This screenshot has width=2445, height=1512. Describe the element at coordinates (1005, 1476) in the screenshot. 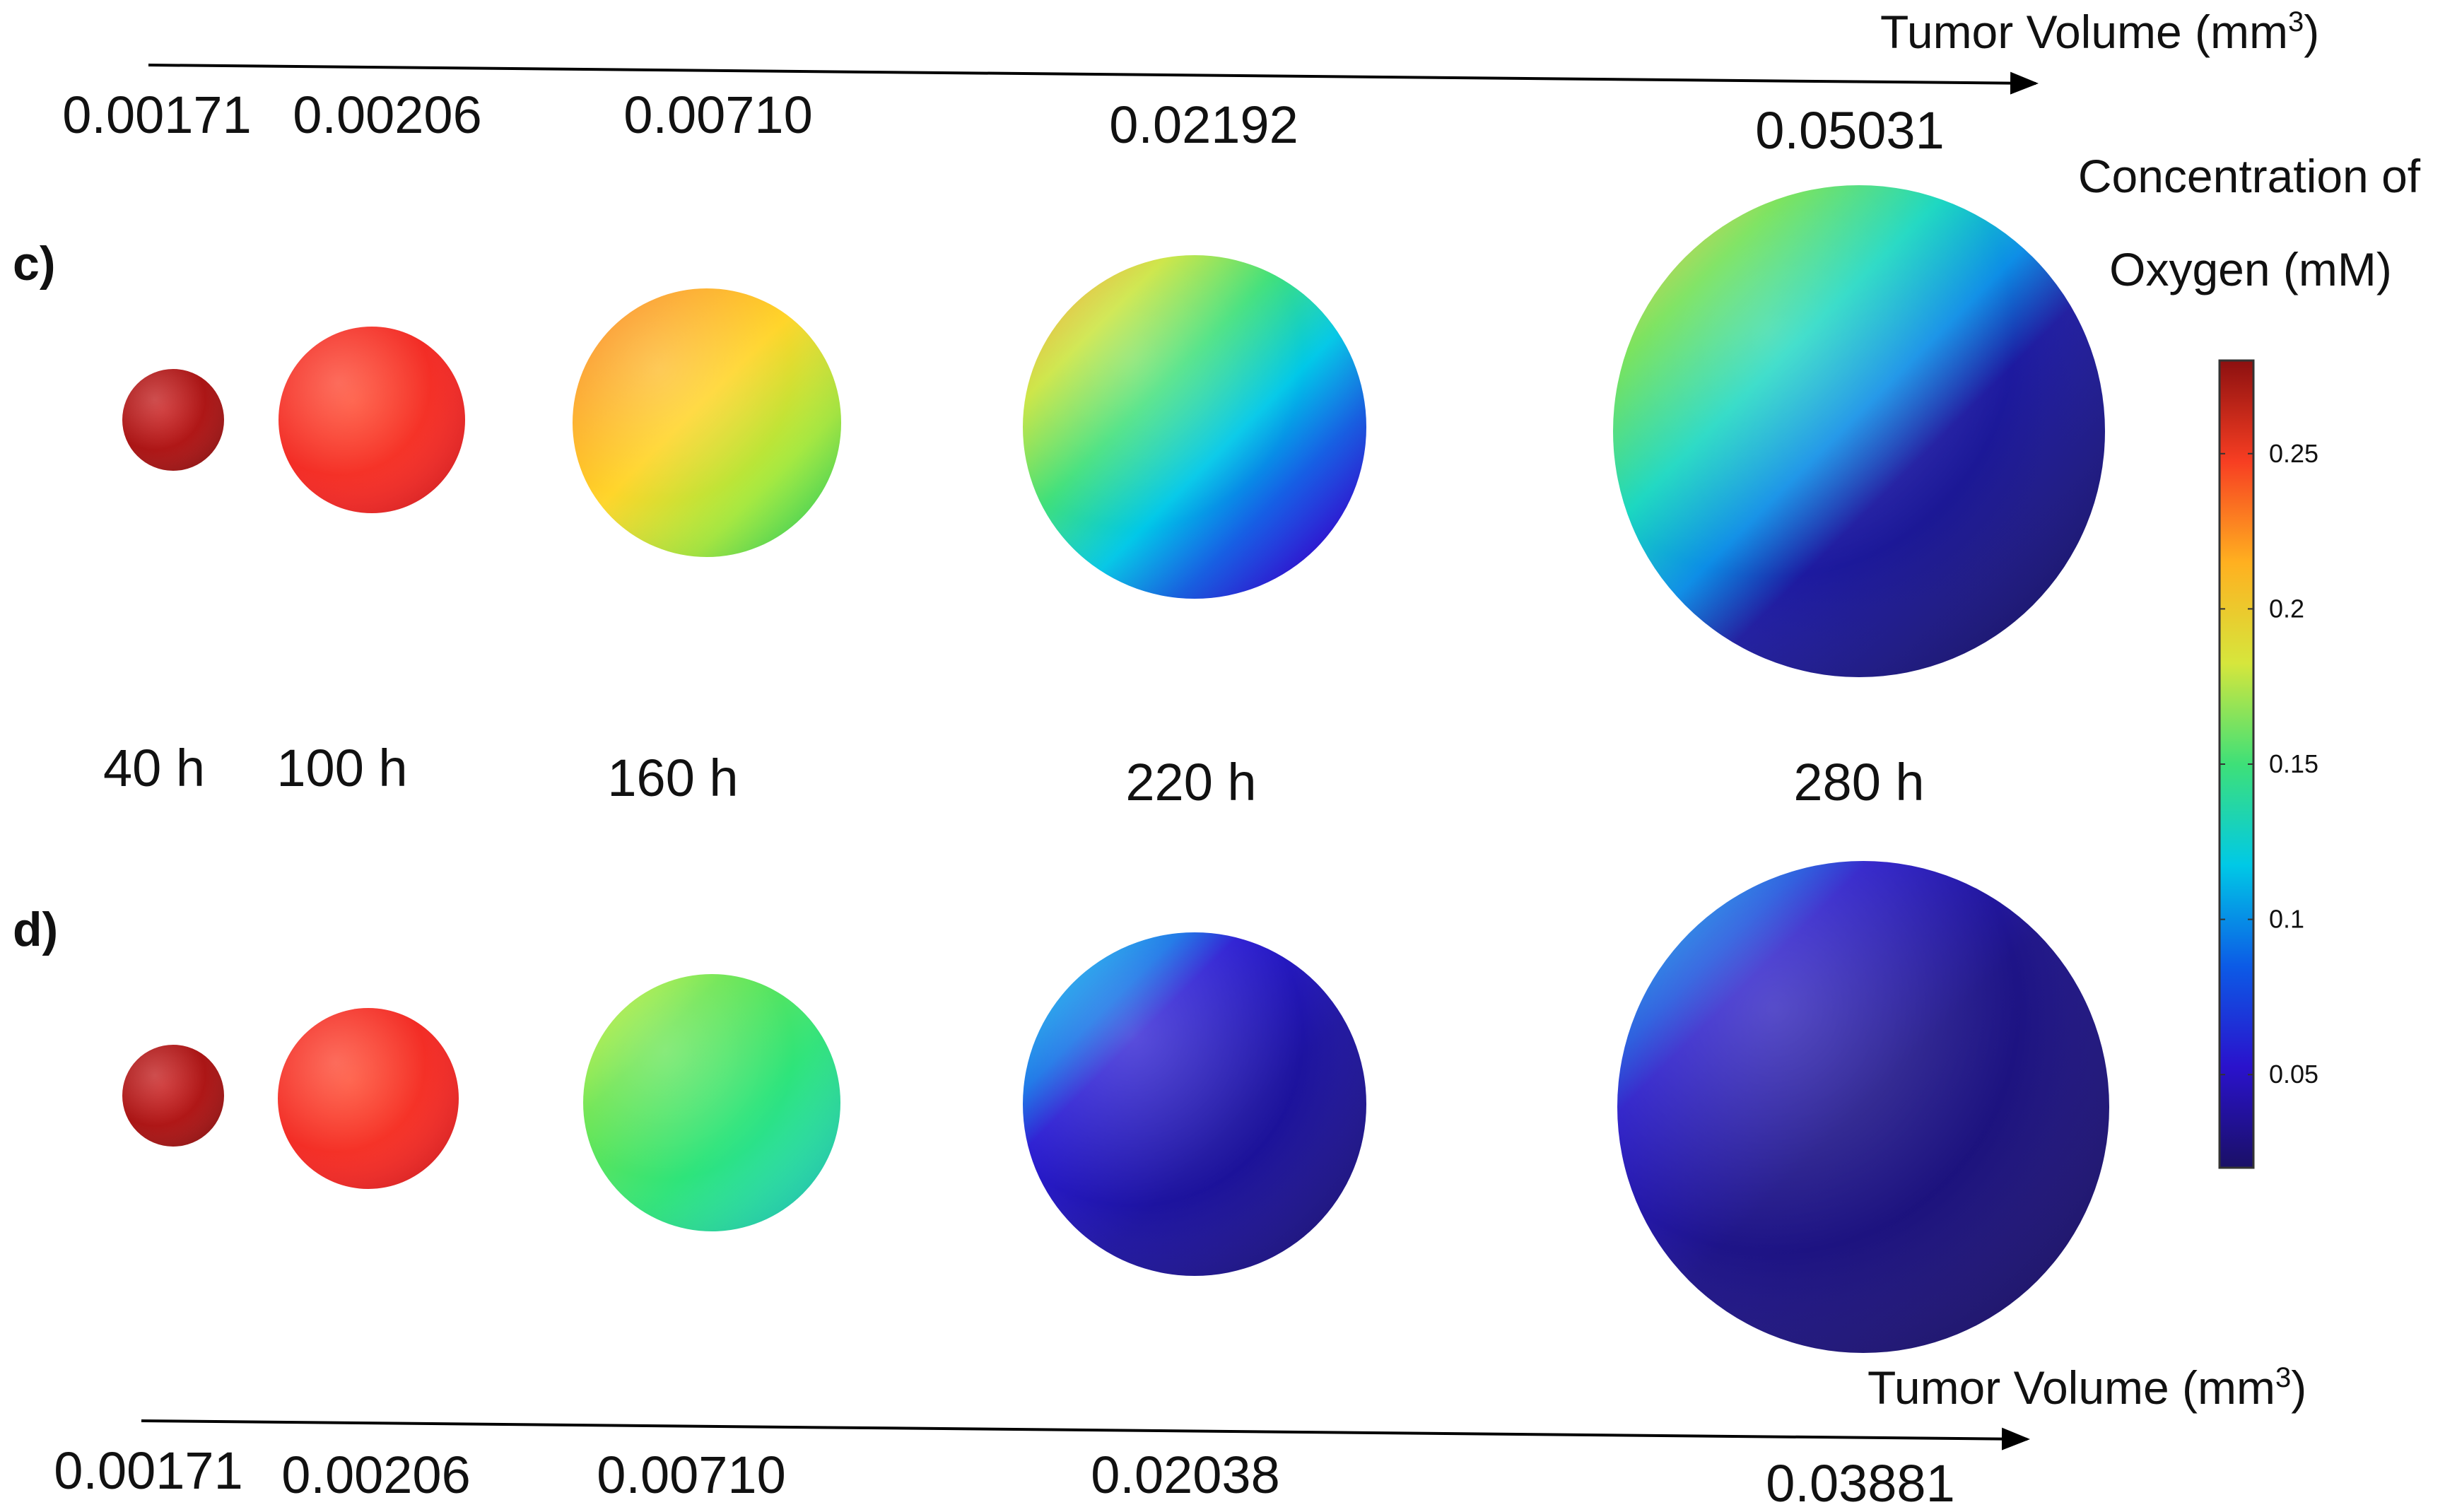

I see `bottom-volume-labels: 0.00171 0.00206 0.00710 0.02038 0.03881` at that location.